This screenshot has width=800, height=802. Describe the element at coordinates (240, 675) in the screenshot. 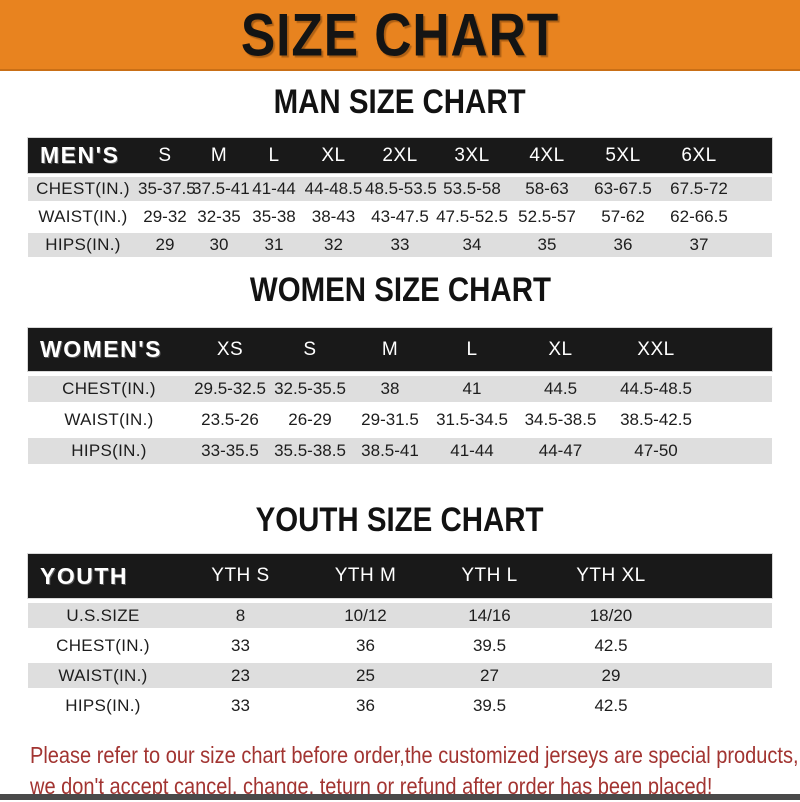

I see `size-value-cell: 23` at that location.